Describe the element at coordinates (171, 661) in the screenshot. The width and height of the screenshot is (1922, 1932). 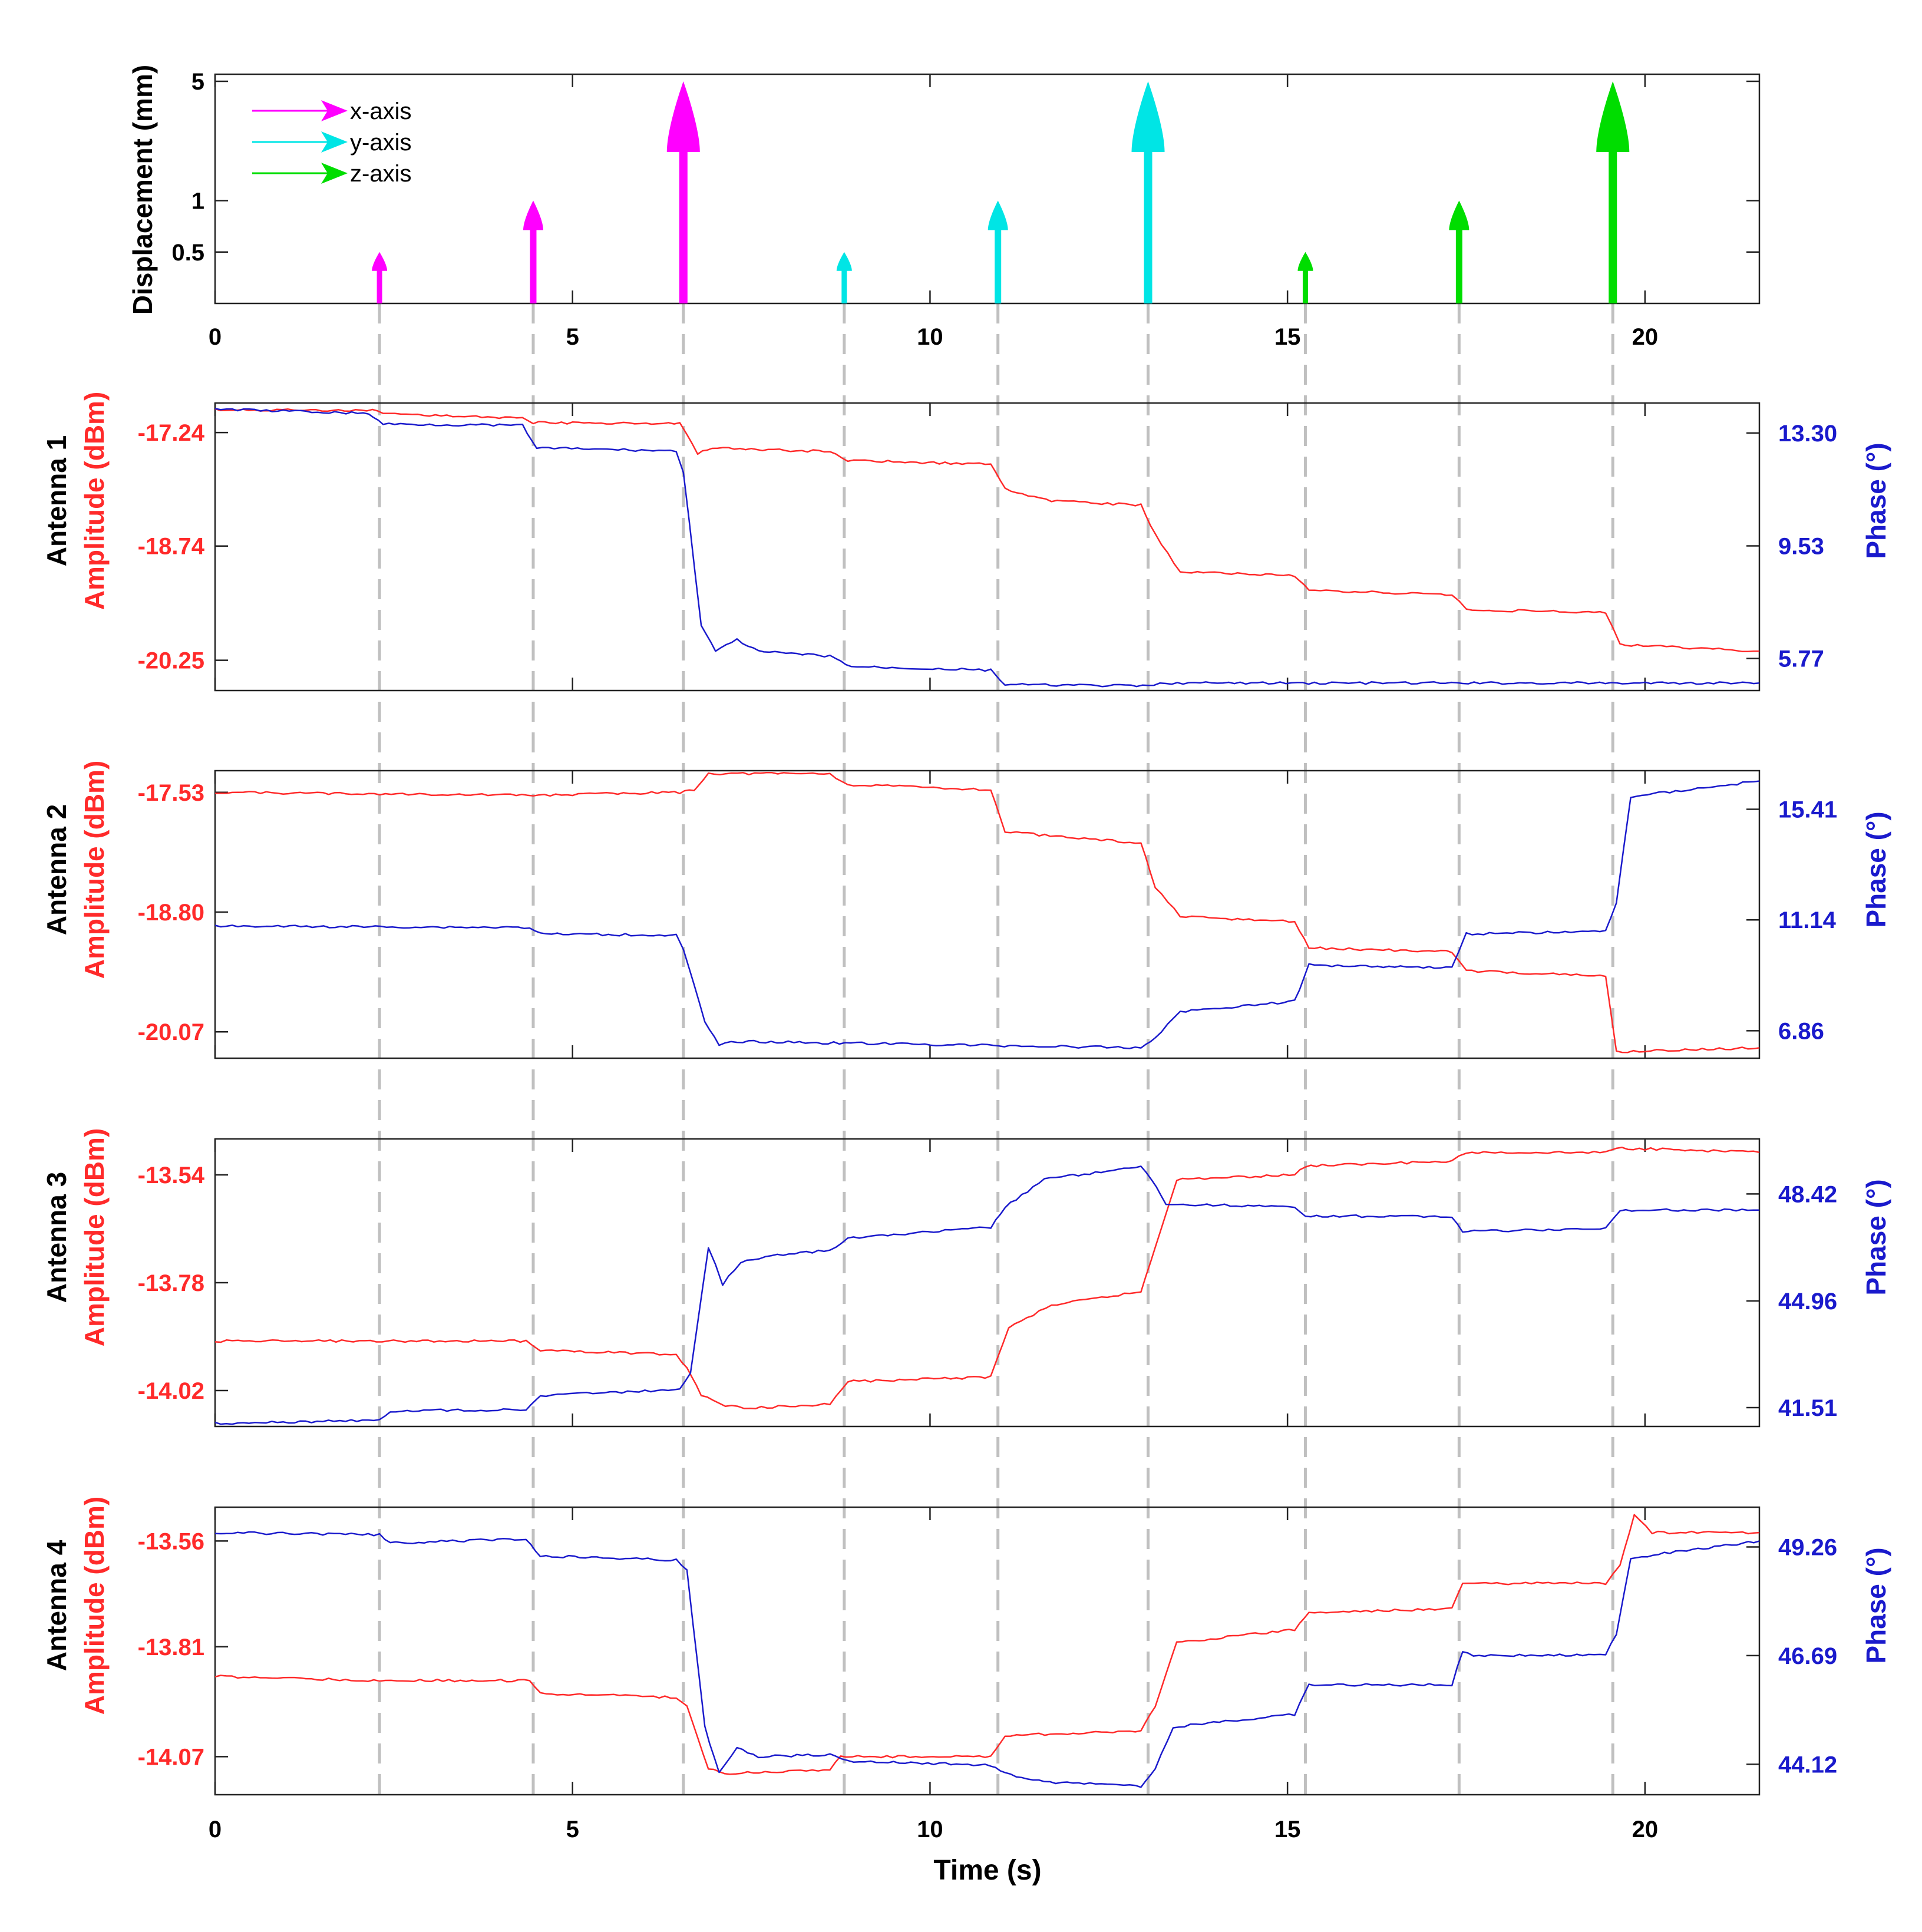
I see `amp-ytick-label: -20.25` at that location.